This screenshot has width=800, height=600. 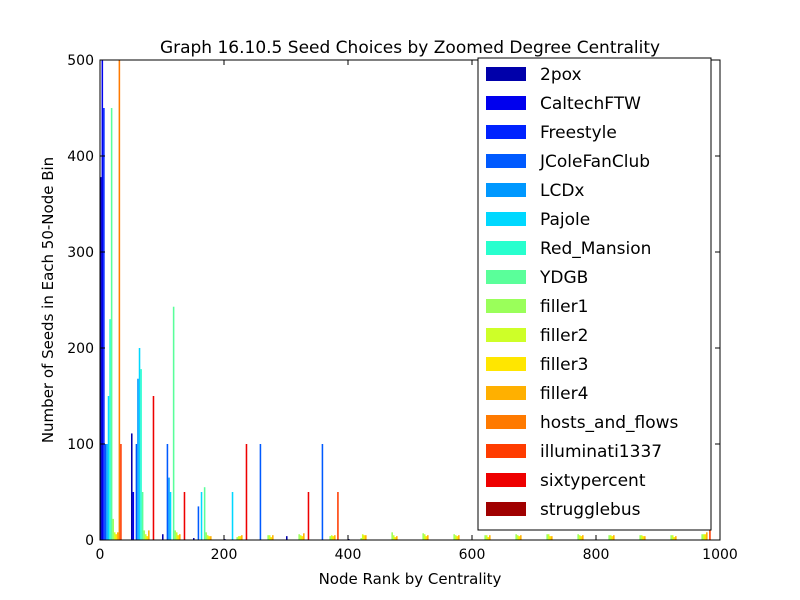 I want to click on x-axis-label: Node Rank by Centrality, so click(x=410, y=579).